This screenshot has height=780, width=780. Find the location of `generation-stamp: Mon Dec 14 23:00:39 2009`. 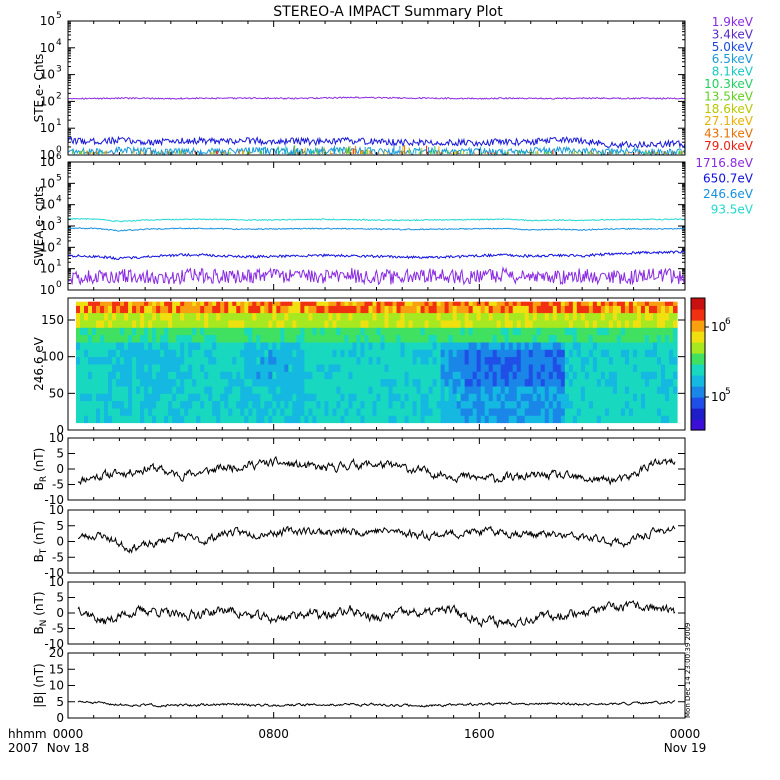

generation-stamp: Mon Dec 14 23:00:39 2009 is located at coordinates (688, 670).